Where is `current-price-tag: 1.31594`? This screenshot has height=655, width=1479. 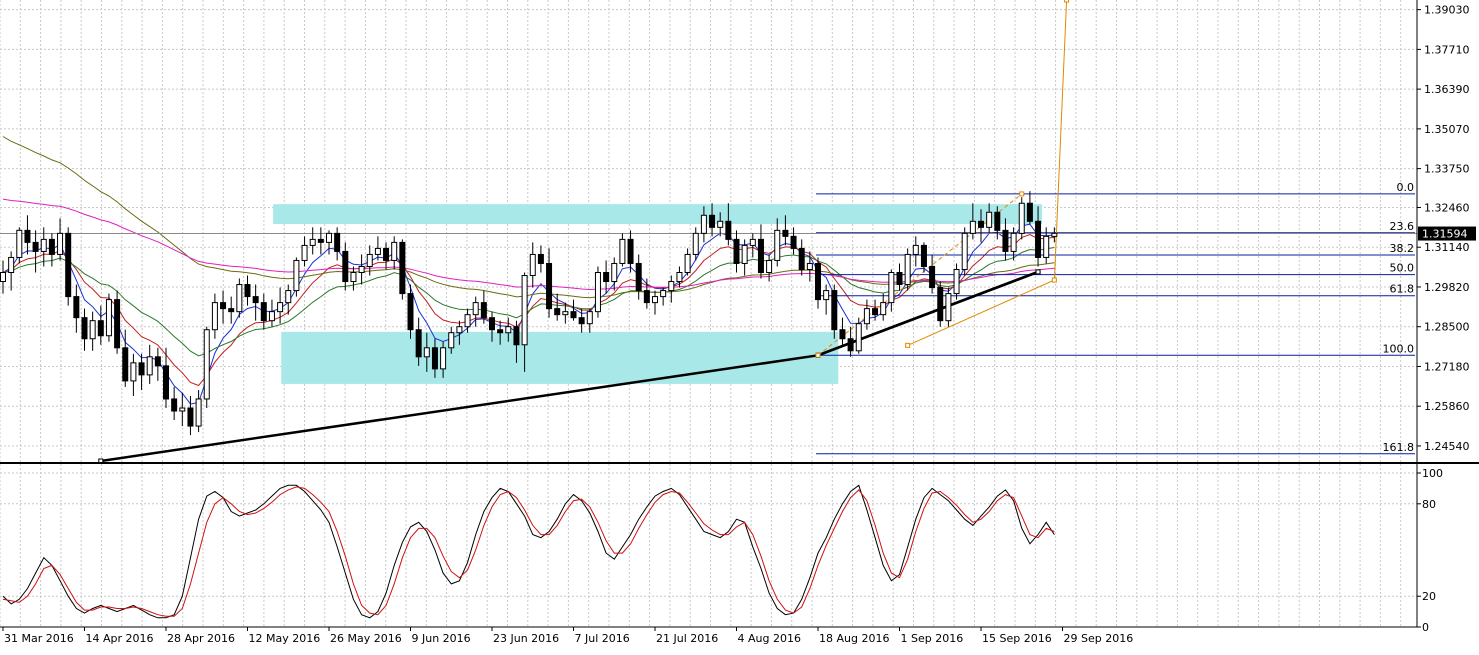 current-price-tag: 1.31594 is located at coordinates (1447, 233).